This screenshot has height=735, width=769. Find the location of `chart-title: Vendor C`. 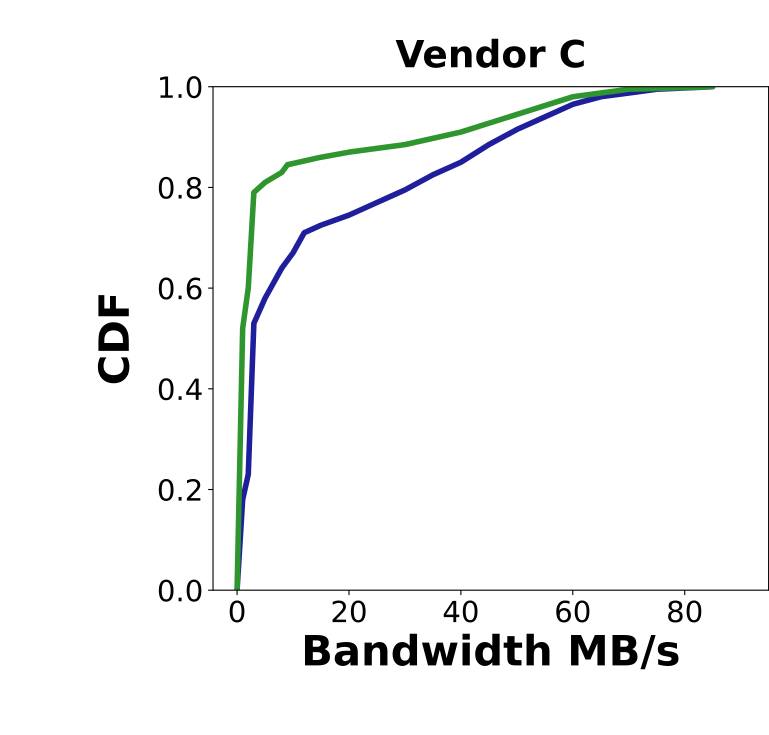

chart-title: Vendor C is located at coordinates (490, 53).